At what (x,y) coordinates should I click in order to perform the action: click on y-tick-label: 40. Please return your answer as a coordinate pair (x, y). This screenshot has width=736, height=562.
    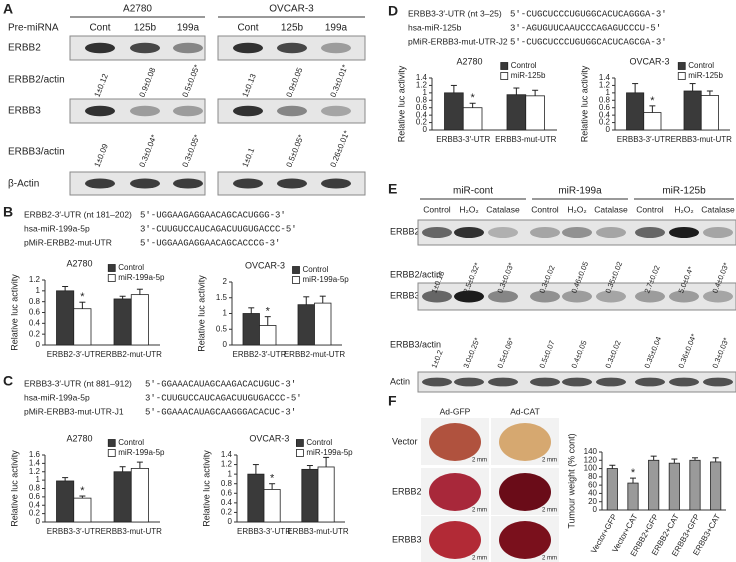
    Looking at the image, I should click on (592, 493).